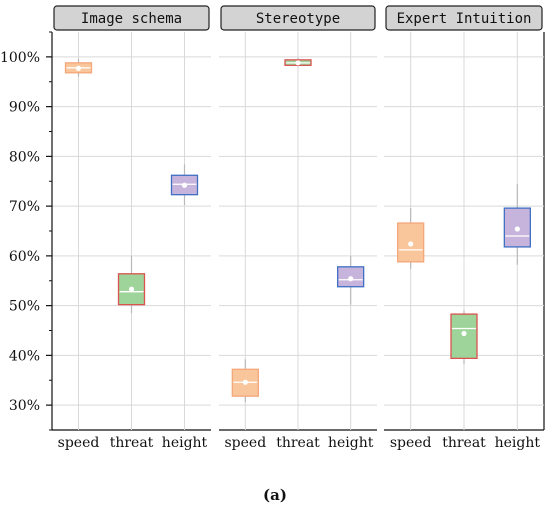 This screenshot has height=511, width=550. What do you see at coordinates (24, 257) in the screenshot?
I see `y-tick-label: 60%` at bounding box center [24, 257].